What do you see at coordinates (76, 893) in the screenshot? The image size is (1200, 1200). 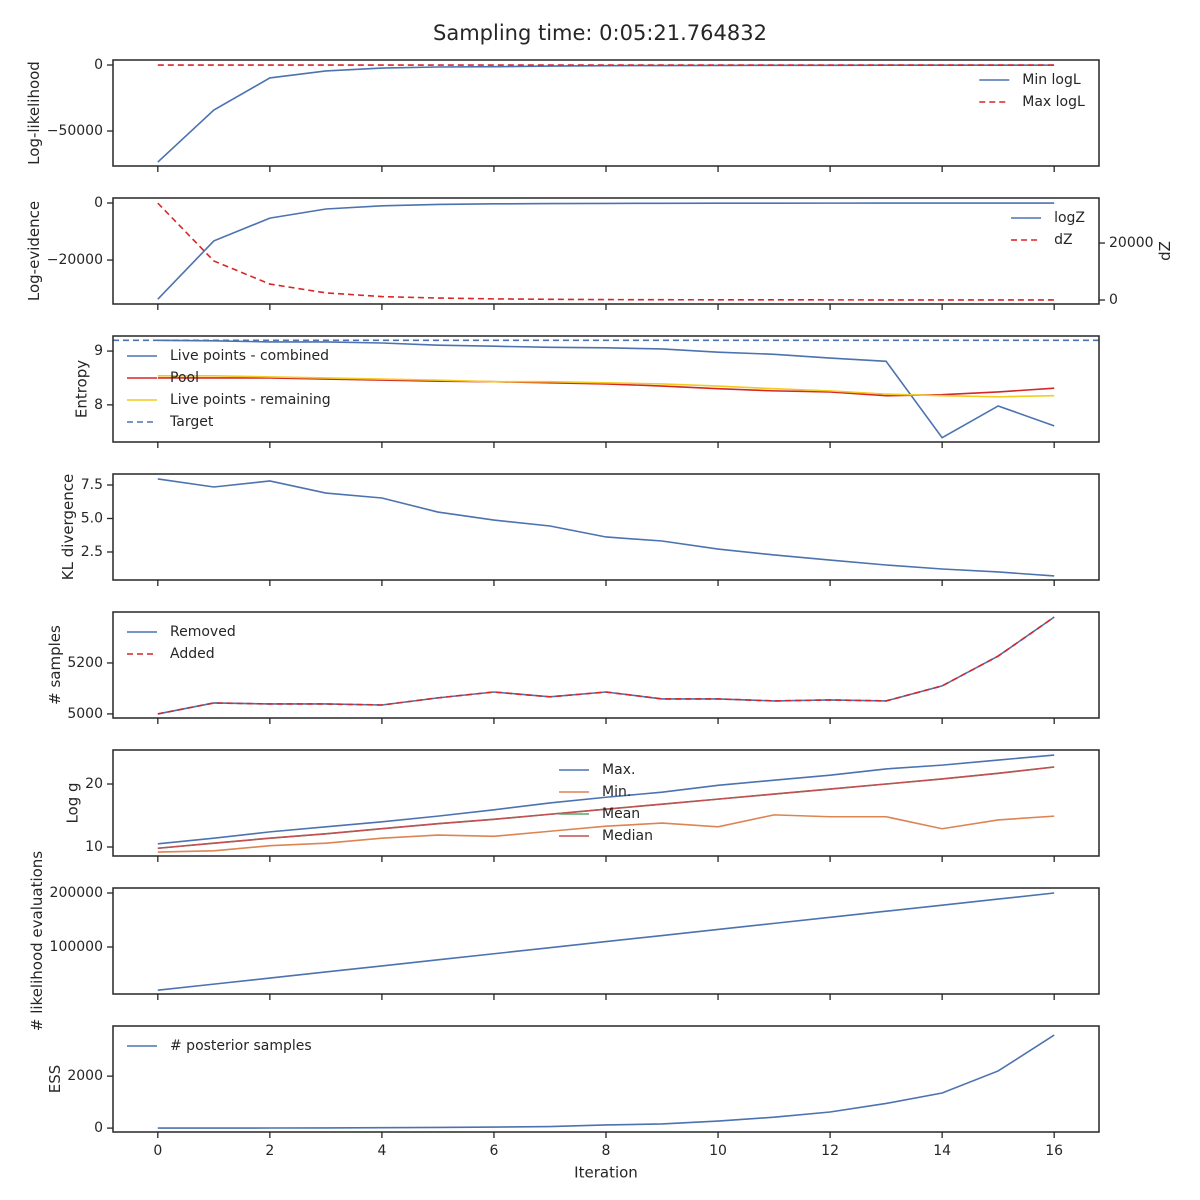 I see `y-tick-label: 200000` at bounding box center [76, 893].